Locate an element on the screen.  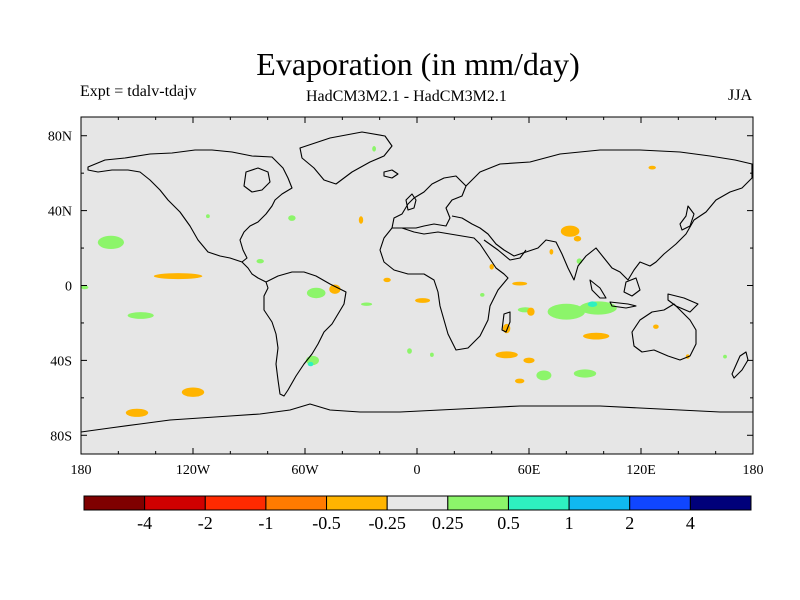
chart-title: Evaporation (in mm/day) is located at coordinates (418, 64).